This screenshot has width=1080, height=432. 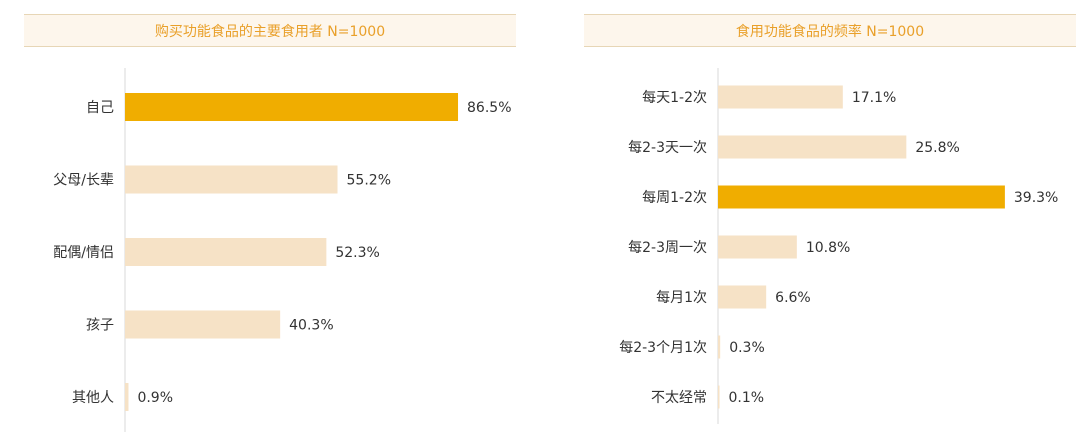 I want to click on category-label: 每2-3天一次, so click(x=667, y=148).